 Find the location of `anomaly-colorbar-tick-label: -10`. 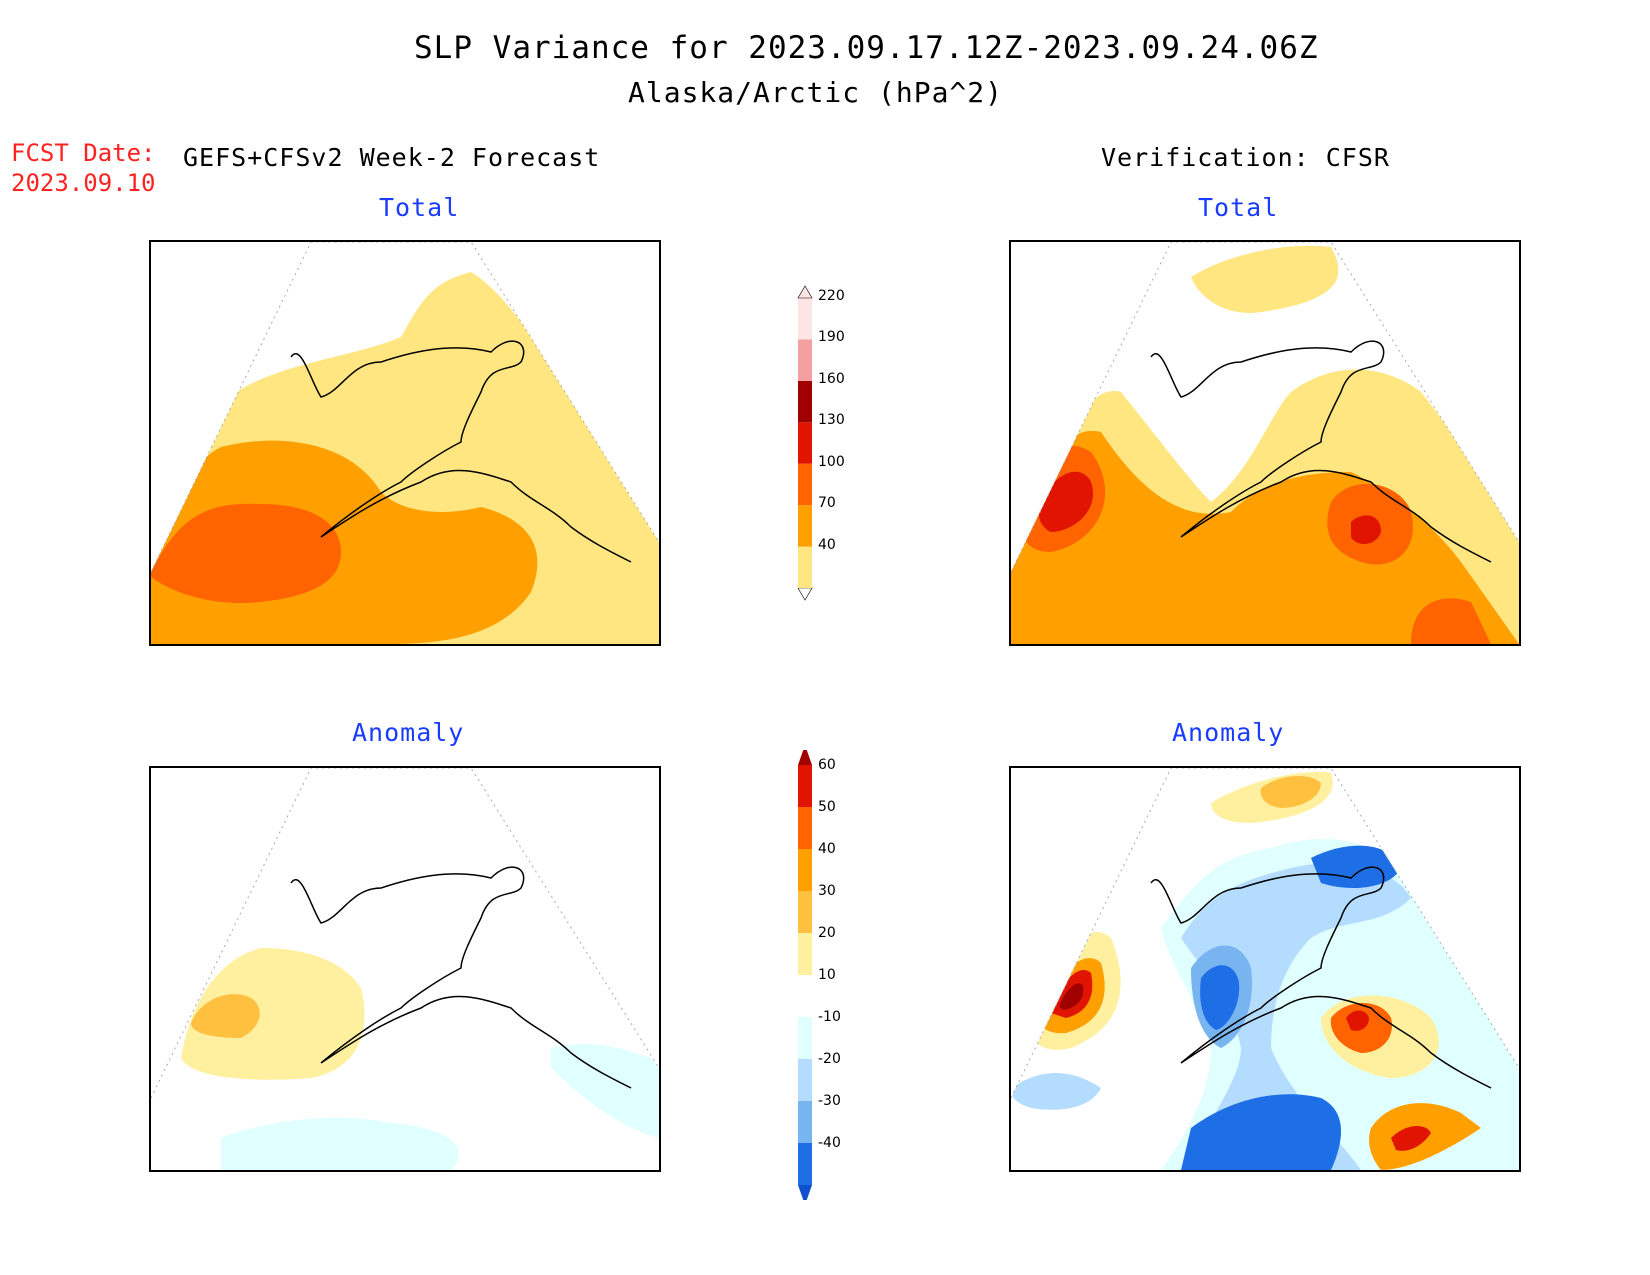

anomaly-colorbar-tick-label: -10 is located at coordinates (829, 1017).